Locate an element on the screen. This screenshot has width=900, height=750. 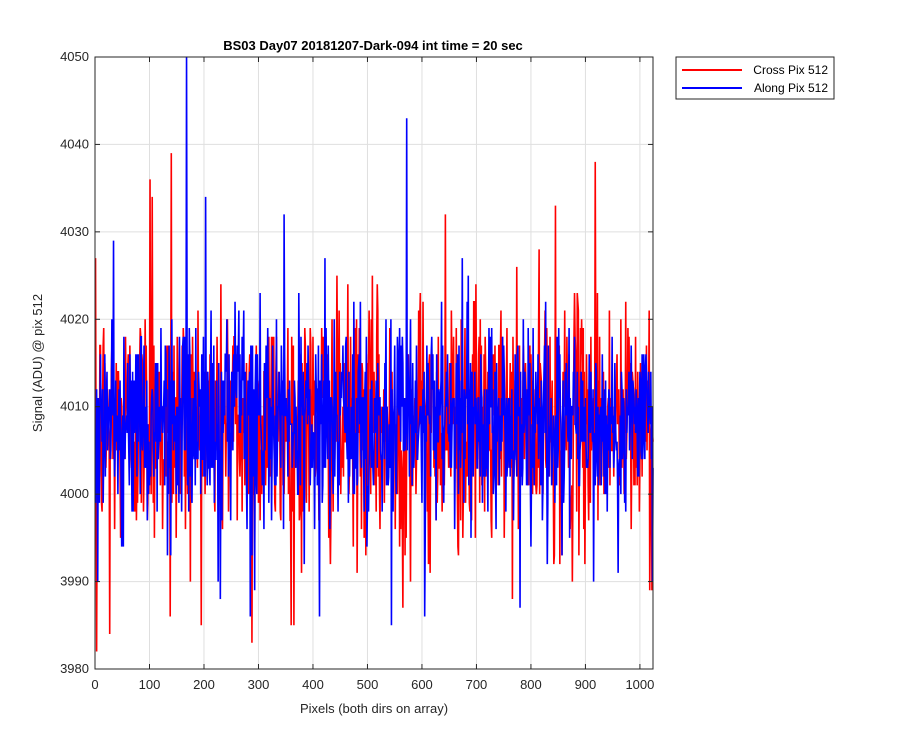
x-axis-label: Pixels (both dirs on array) is located at coordinates (374, 708).